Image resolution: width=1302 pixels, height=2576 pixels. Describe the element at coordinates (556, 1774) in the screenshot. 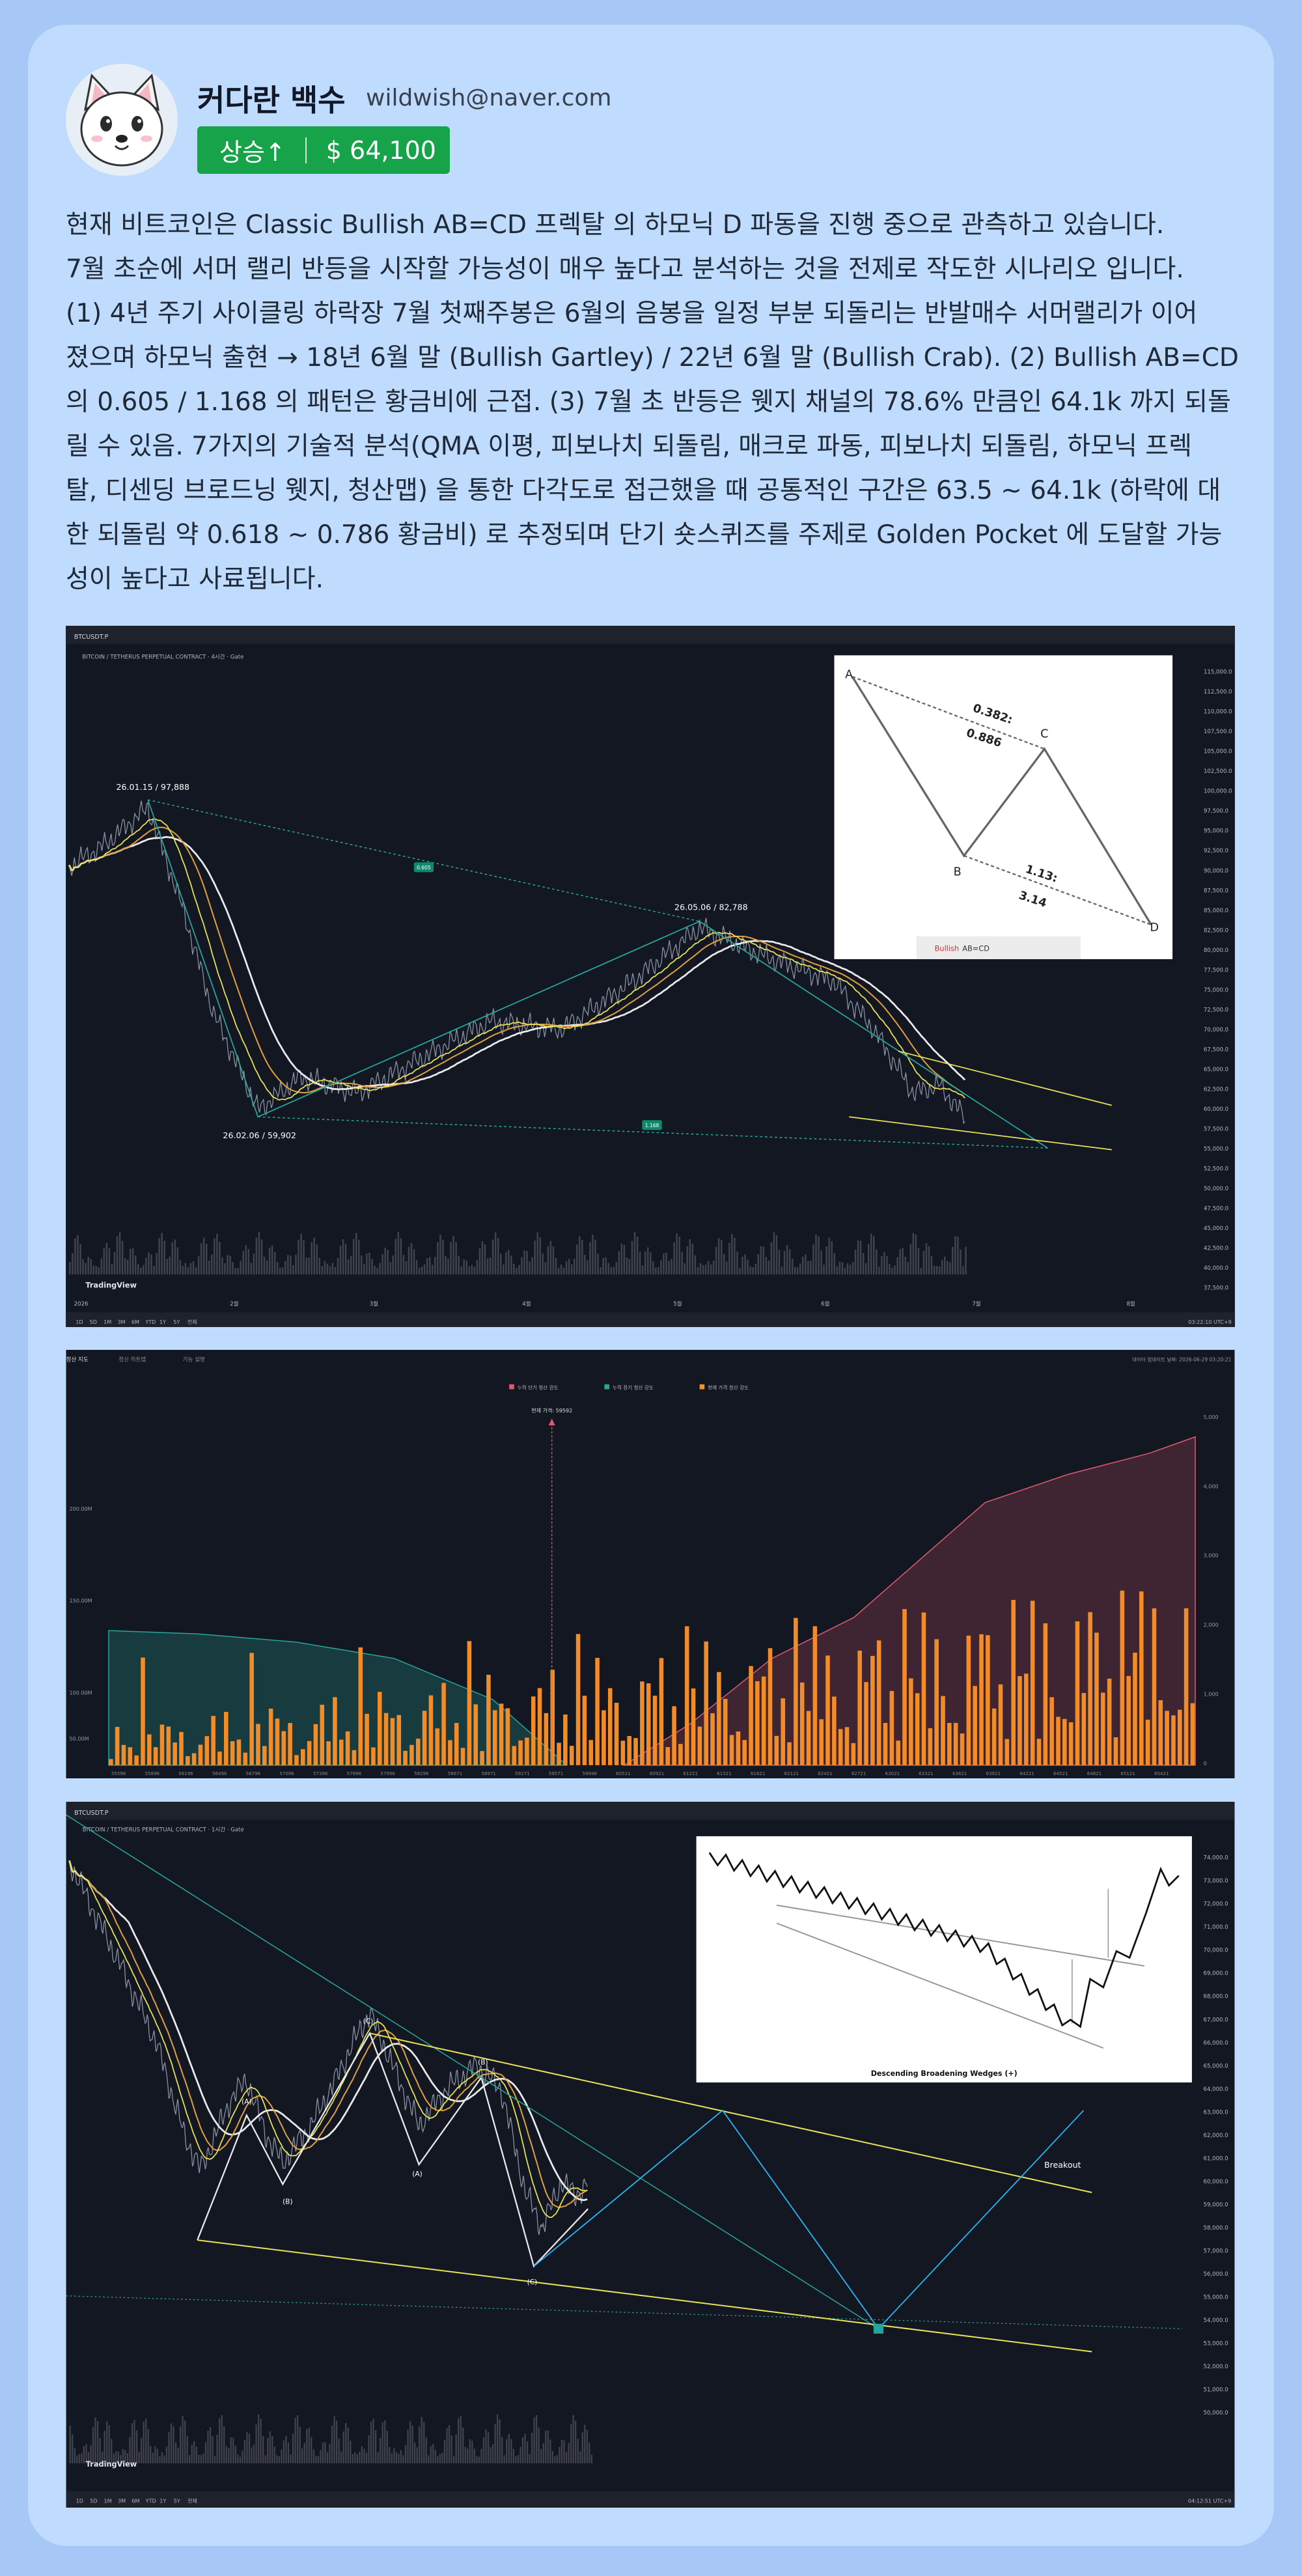

I see `price-axis-label: 59571` at that location.